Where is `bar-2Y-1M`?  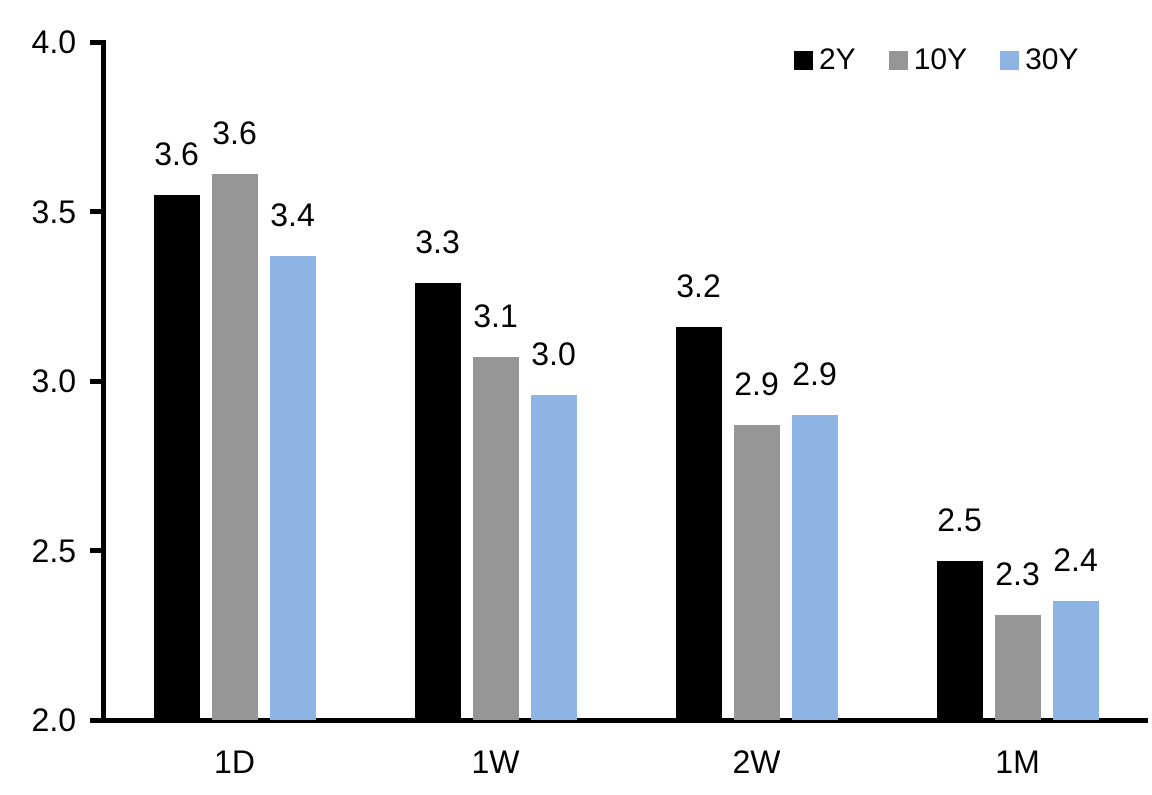 bar-2Y-1M is located at coordinates (959, 640).